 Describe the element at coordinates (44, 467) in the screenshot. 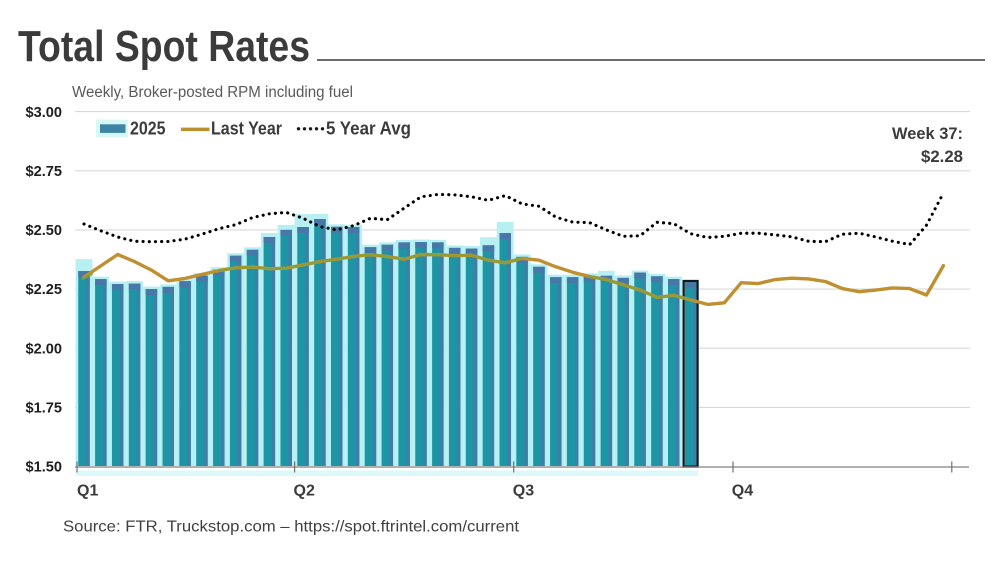

I see `svg-text: $1.50` at that location.